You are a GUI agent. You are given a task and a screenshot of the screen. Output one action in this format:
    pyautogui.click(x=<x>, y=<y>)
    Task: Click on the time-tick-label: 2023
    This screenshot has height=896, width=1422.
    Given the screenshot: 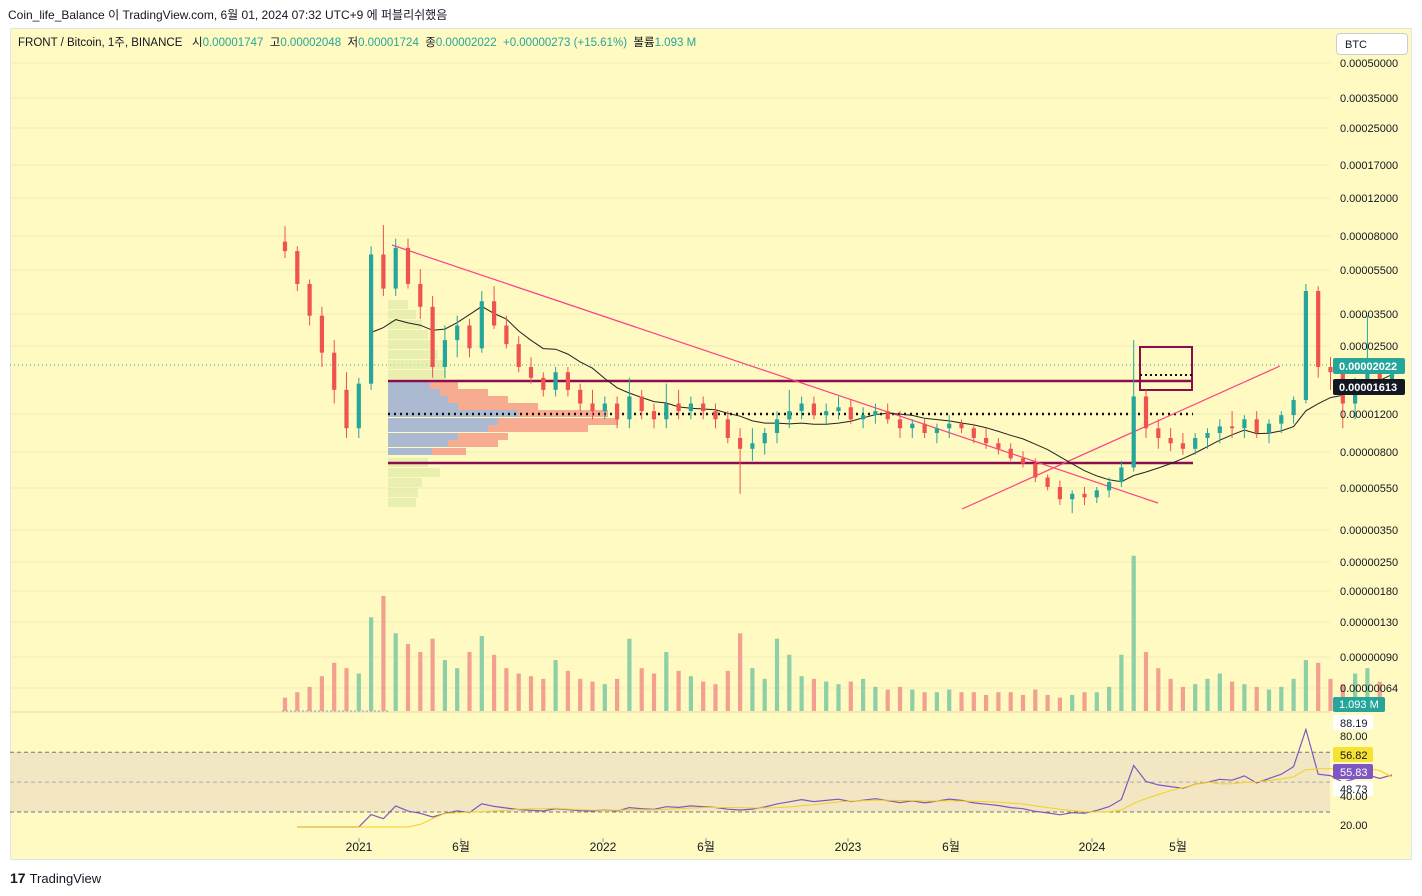 What is the action you would take?
    pyautogui.click(x=848, y=847)
    